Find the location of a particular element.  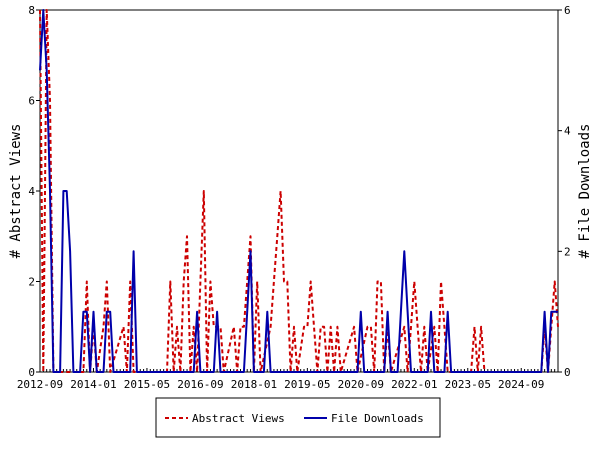

legend-label-abstract-views: Abstract Views is located at coordinates (238, 418).